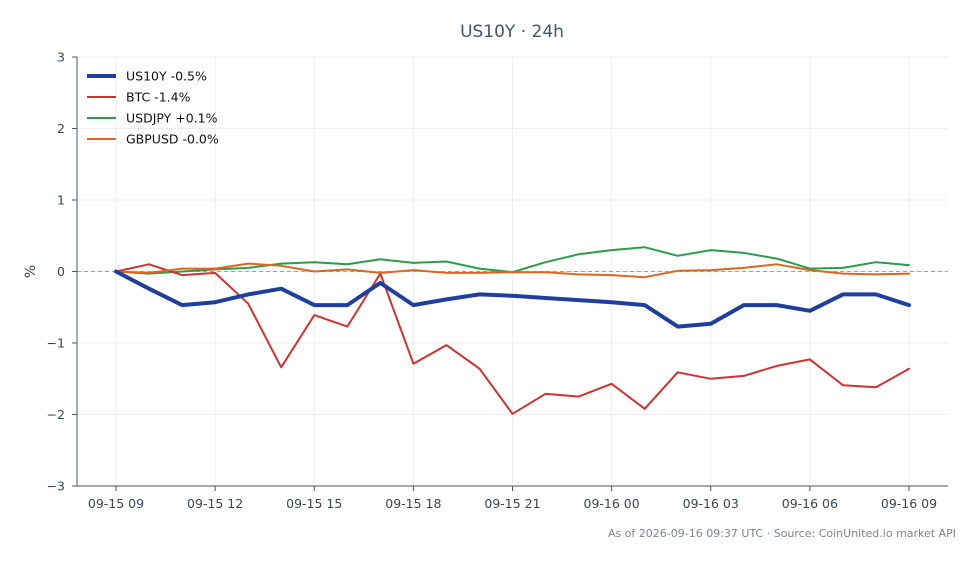  Describe the element at coordinates (61, 200) in the screenshot. I see `y-tick-label: 1` at that location.